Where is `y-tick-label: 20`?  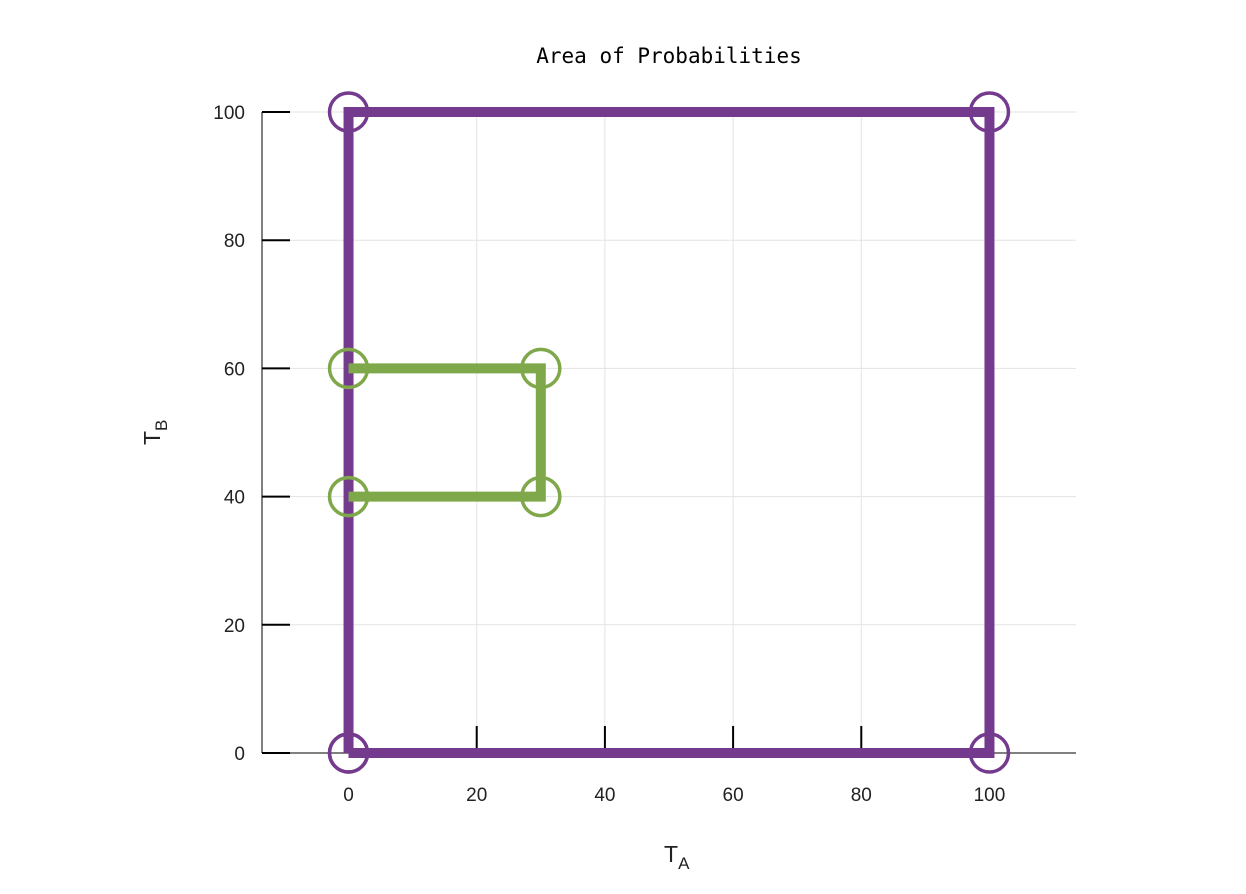
y-tick-label: 20 is located at coordinates (234, 626).